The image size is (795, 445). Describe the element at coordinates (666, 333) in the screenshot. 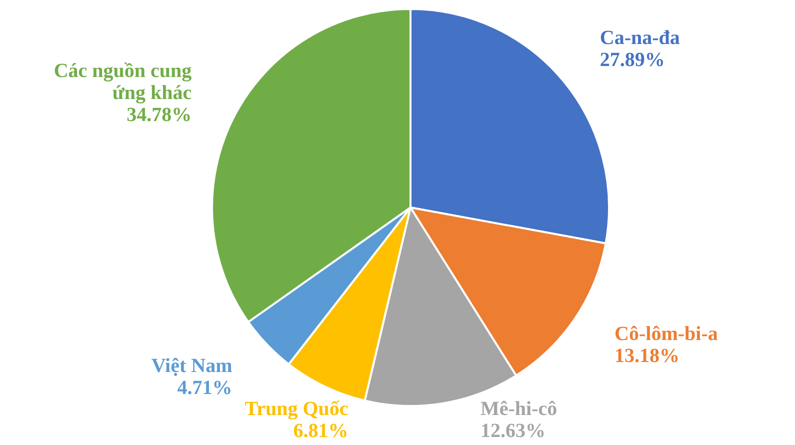

I see `slice-label: Cô-lôm-bi-a` at that location.